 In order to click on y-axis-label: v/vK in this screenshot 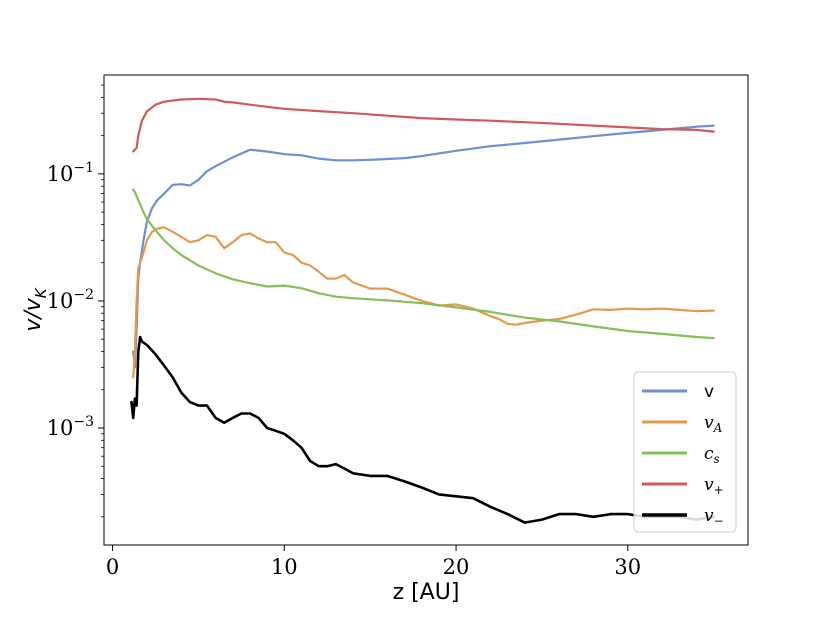, I will do `click(35, 309)`.